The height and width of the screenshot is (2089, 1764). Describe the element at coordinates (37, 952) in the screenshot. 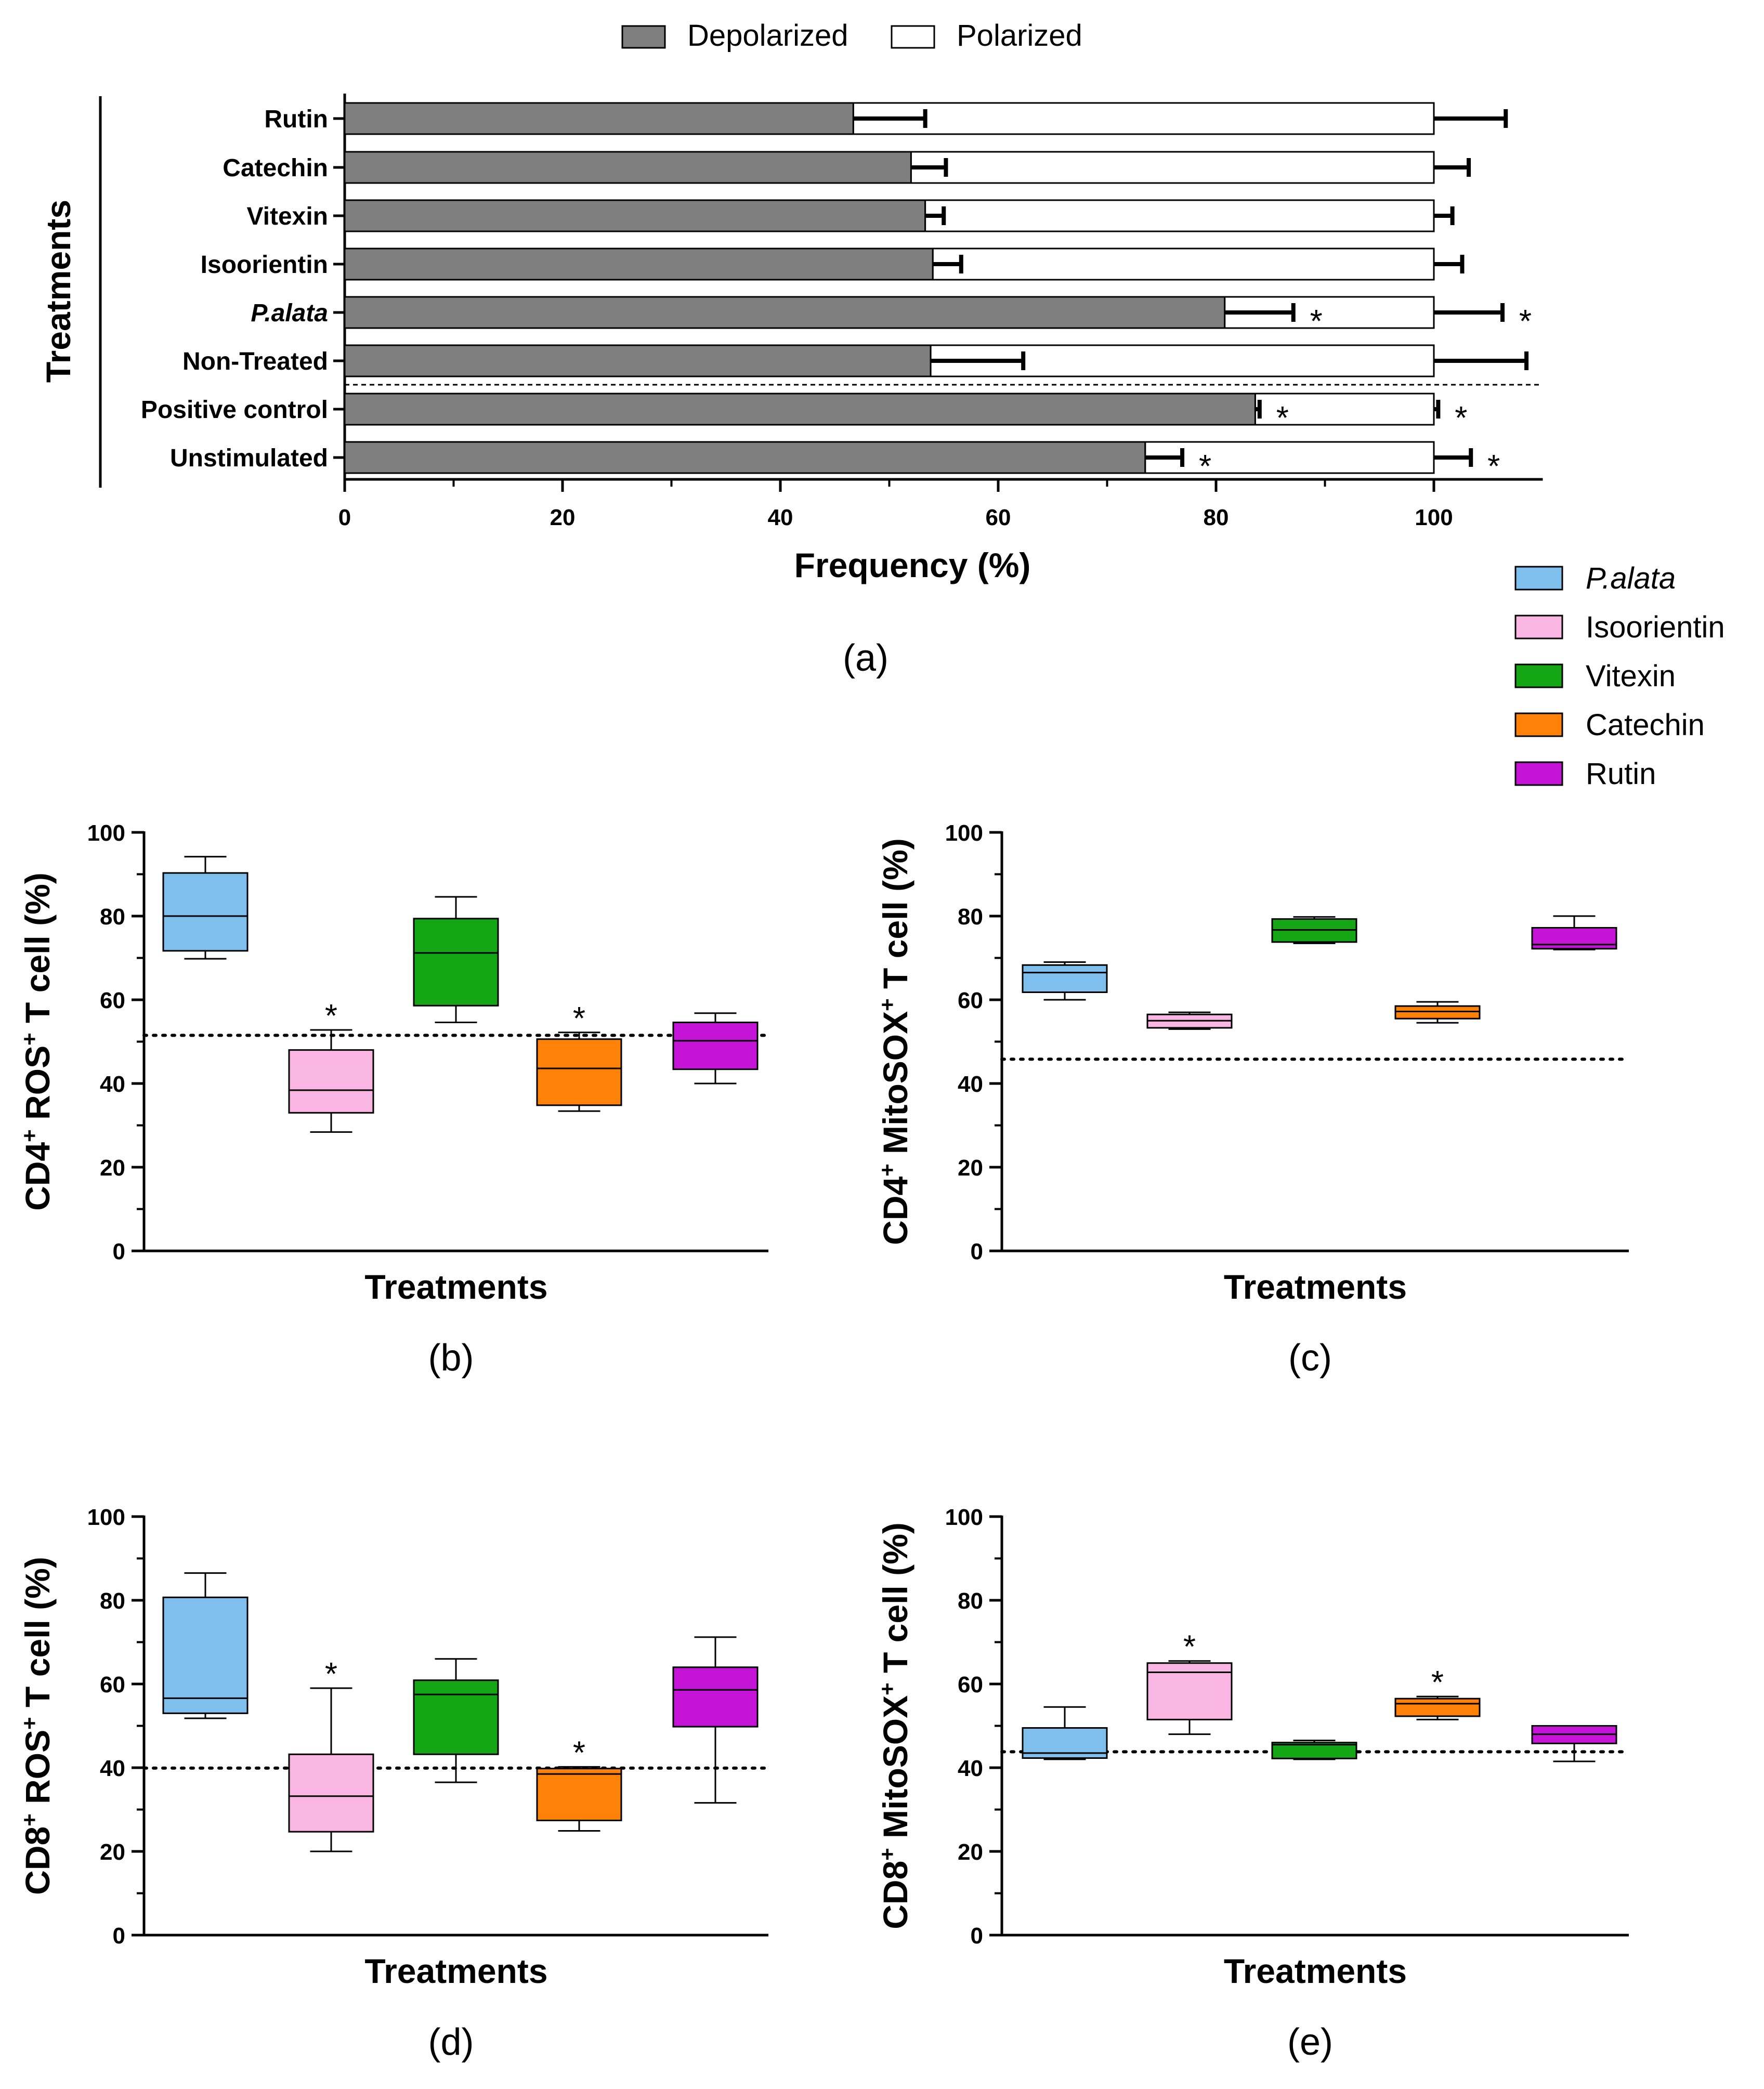

I see `y-axis-title-part: T cell (%)` at that location.